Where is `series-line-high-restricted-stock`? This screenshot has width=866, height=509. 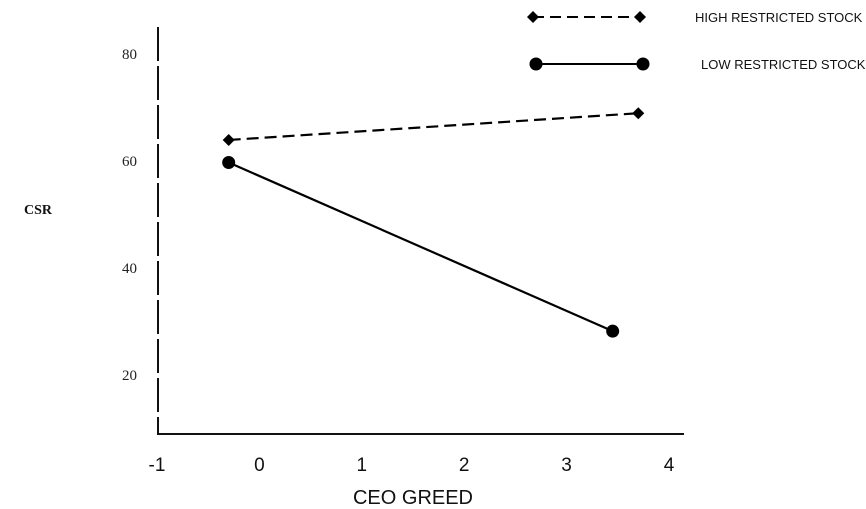 series-line-high-restricted-stock is located at coordinates (433, 127).